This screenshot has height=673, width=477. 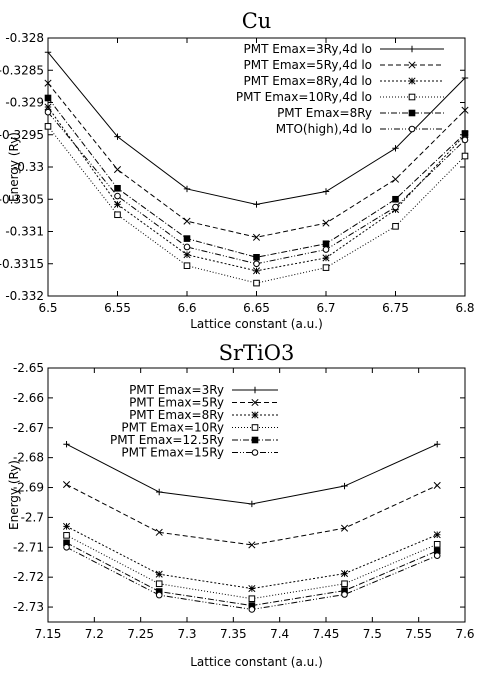 What do you see at coordinates (117, 308) in the screenshot?
I see `cu-x-tick-label: 6.55` at bounding box center [117, 308].